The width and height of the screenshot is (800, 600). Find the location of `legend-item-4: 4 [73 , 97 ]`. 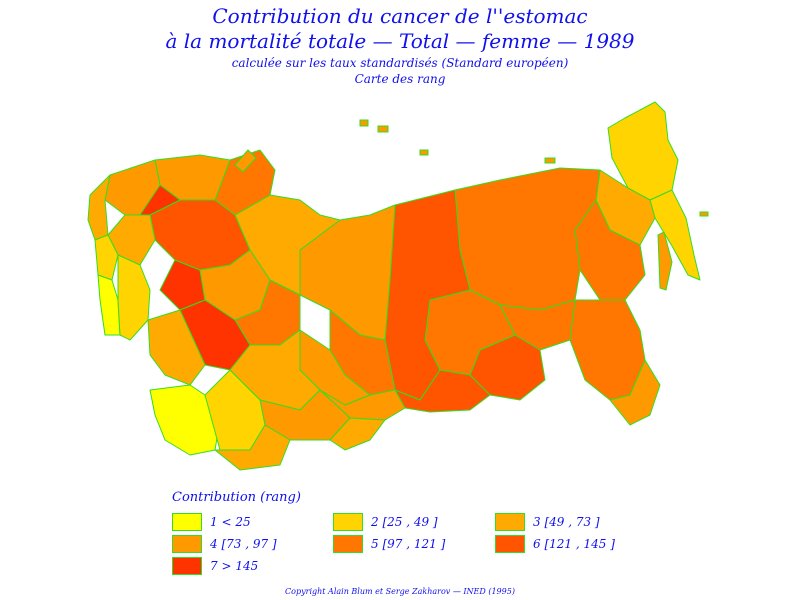

legend-item-4: 4 [73 , 97 ] is located at coordinates (224, 544).